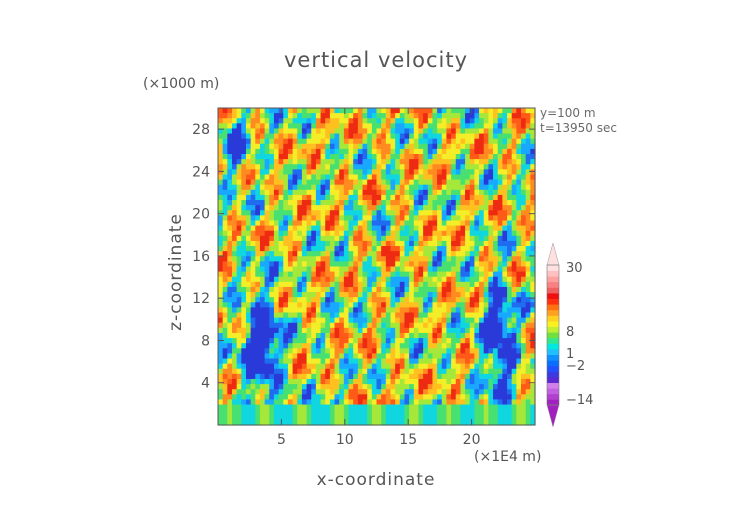 The height and width of the screenshot is (532, 752). Describe the element at coordinates (281, 440) in the screenshot. I see `x-tick-label: 5` at that location.